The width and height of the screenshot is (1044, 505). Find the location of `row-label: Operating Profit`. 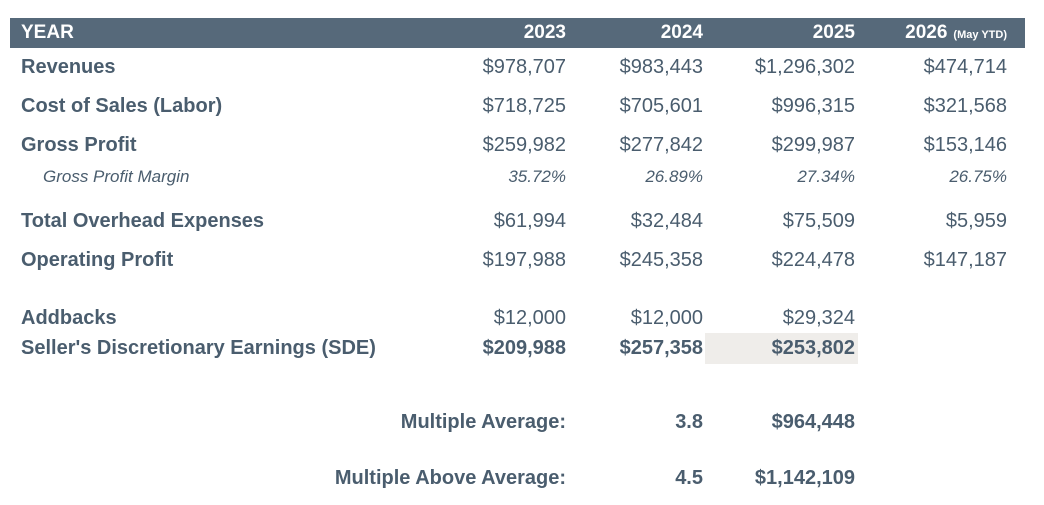

row-label: Operating Profit is located at coordinates (97, 260).